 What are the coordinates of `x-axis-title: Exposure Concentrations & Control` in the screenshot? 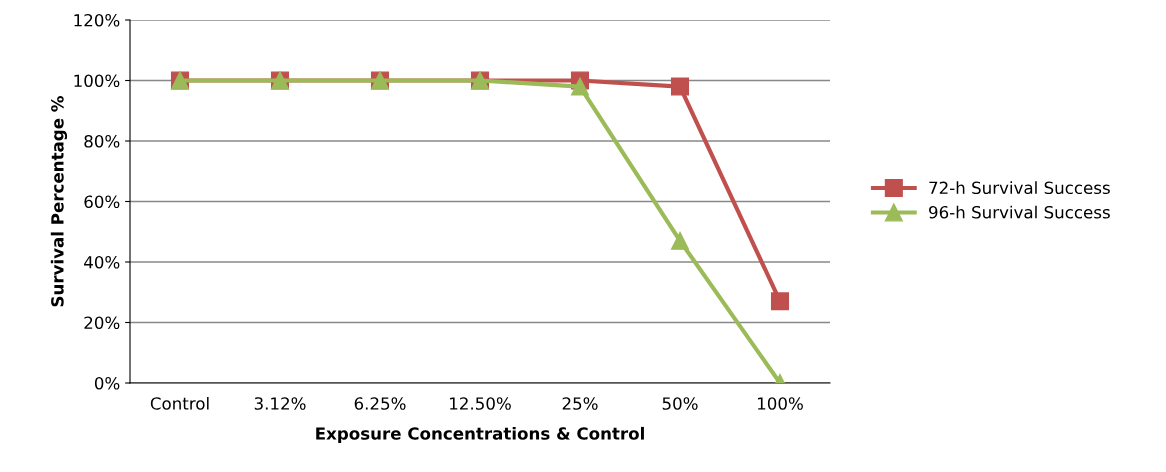 It's located at (480, 435).